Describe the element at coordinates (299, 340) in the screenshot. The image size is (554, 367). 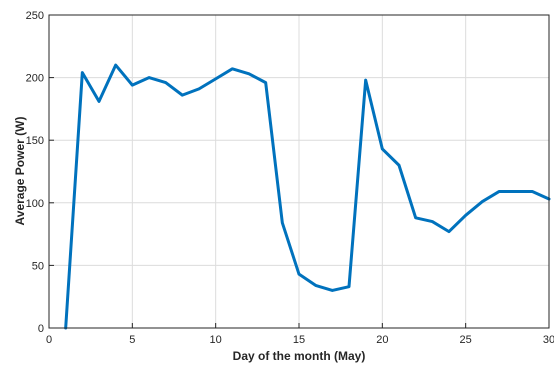
I see `x-tick-label: 15` at that location.